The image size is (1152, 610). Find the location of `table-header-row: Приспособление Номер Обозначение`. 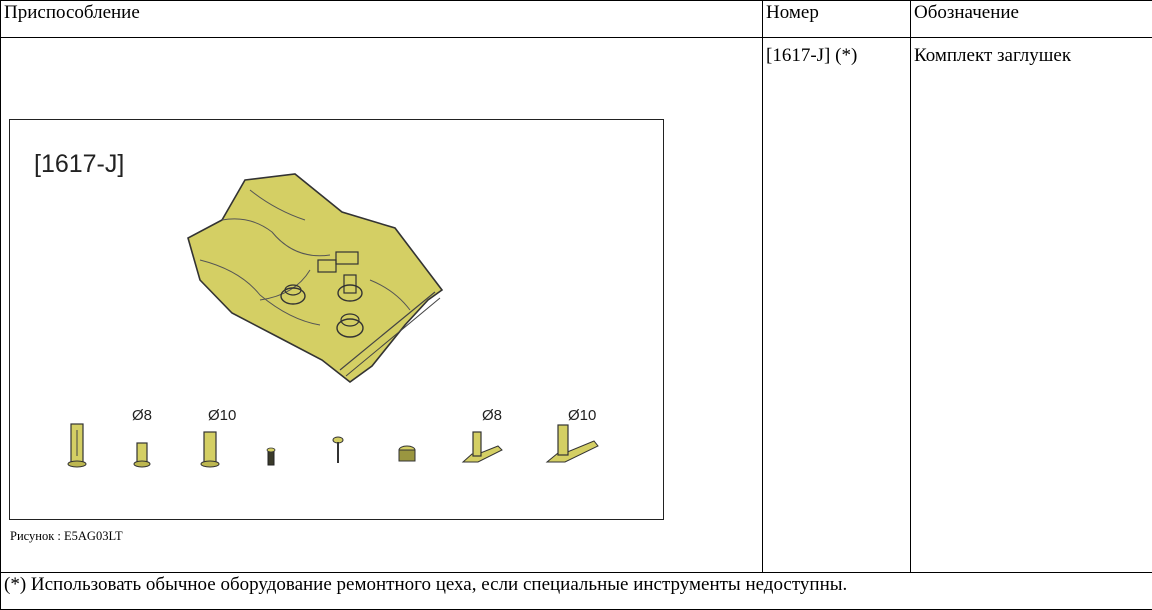

table-header-row: Приспособление Номер Обозначение is located at coordinates (576, 19).